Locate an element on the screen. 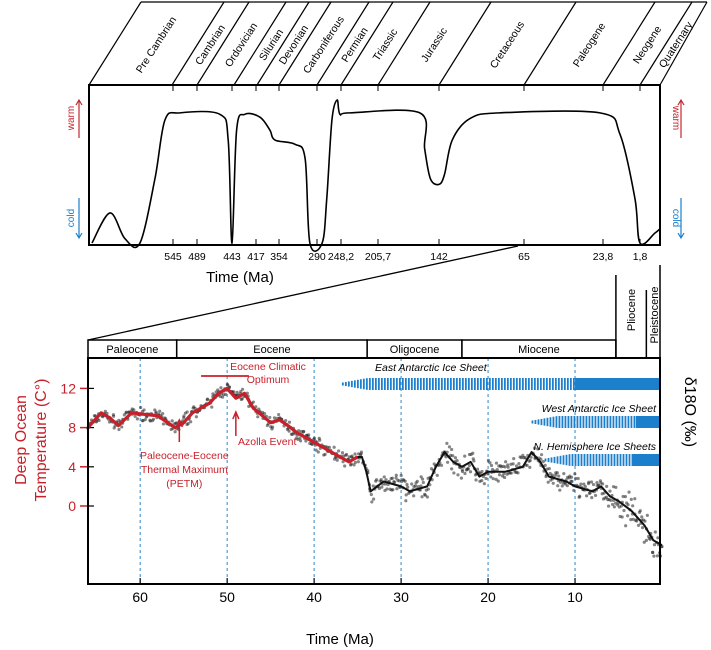  x-tick-label: 23,8 is located at coordinates (603, 257).